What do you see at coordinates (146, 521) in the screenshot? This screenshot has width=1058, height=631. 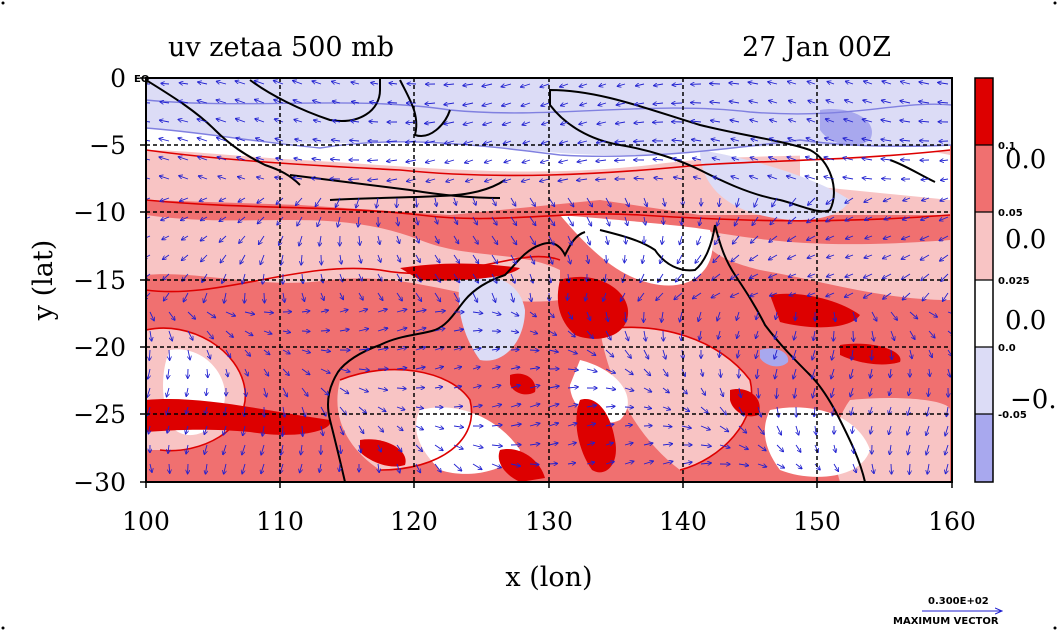 I see `x-tick-100: 100` at bounding box center [146, 521].